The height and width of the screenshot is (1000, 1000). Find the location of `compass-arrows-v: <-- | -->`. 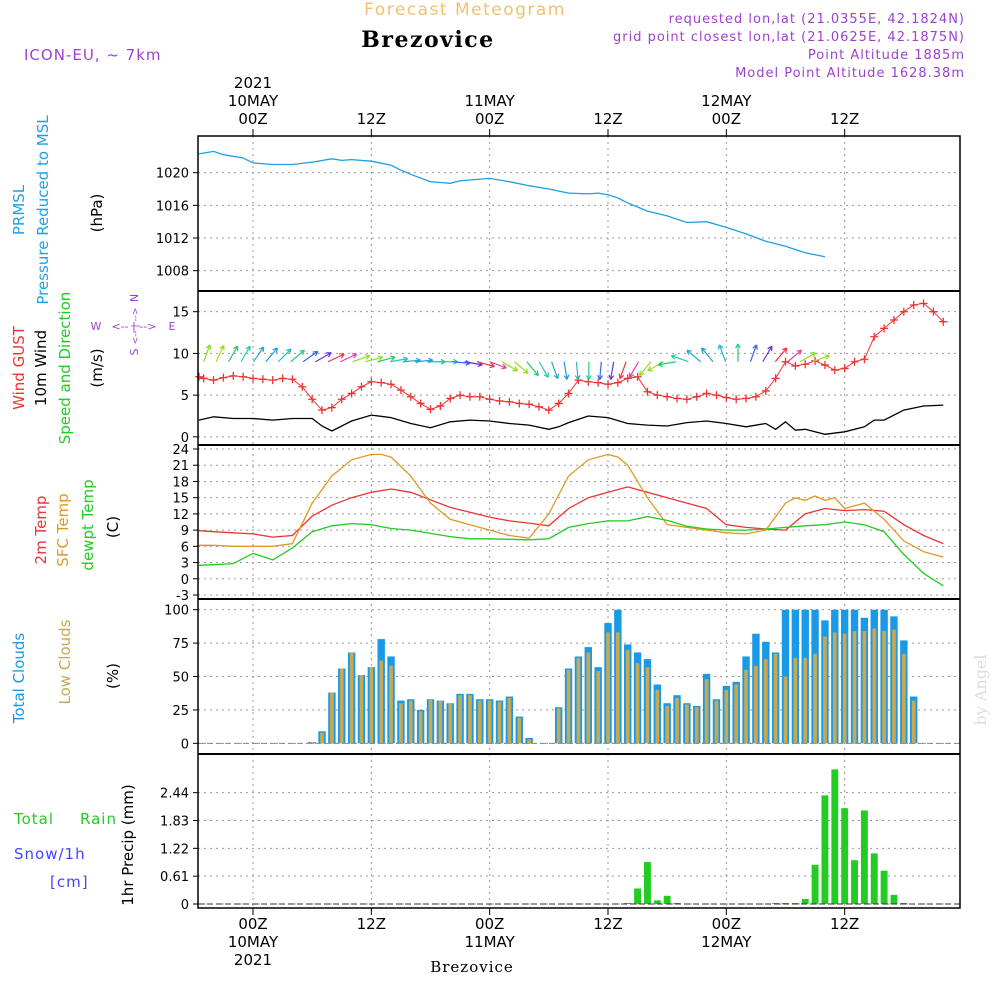

compass-arrows-v: <-- | --> is located at coordinates (136, 326).